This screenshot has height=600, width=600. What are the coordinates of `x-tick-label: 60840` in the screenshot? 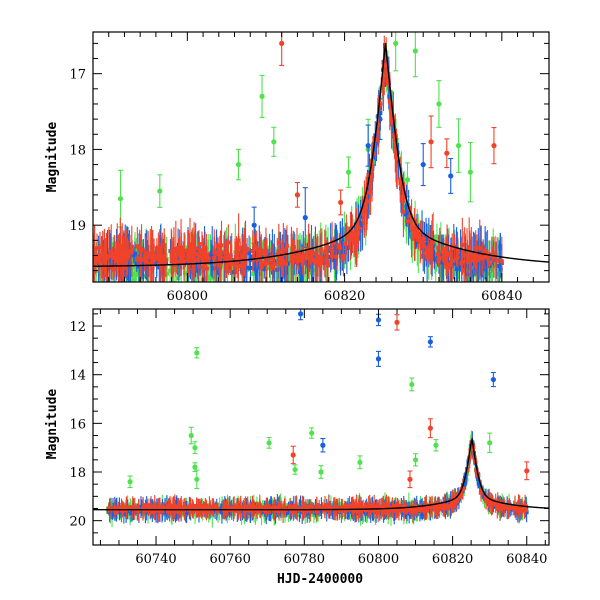 It's located at (501, 296).